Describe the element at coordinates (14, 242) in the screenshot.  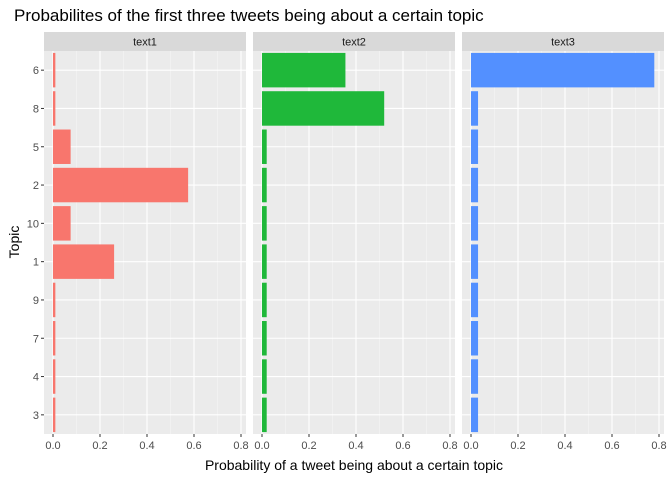
I see `y-axis-title: Topic` at that location.